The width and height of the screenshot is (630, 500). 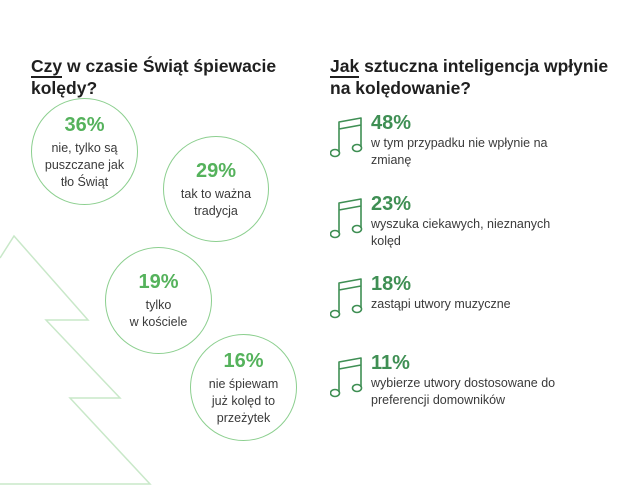 I want to click on answer-percent: 19%, so click(x=158, y=282).